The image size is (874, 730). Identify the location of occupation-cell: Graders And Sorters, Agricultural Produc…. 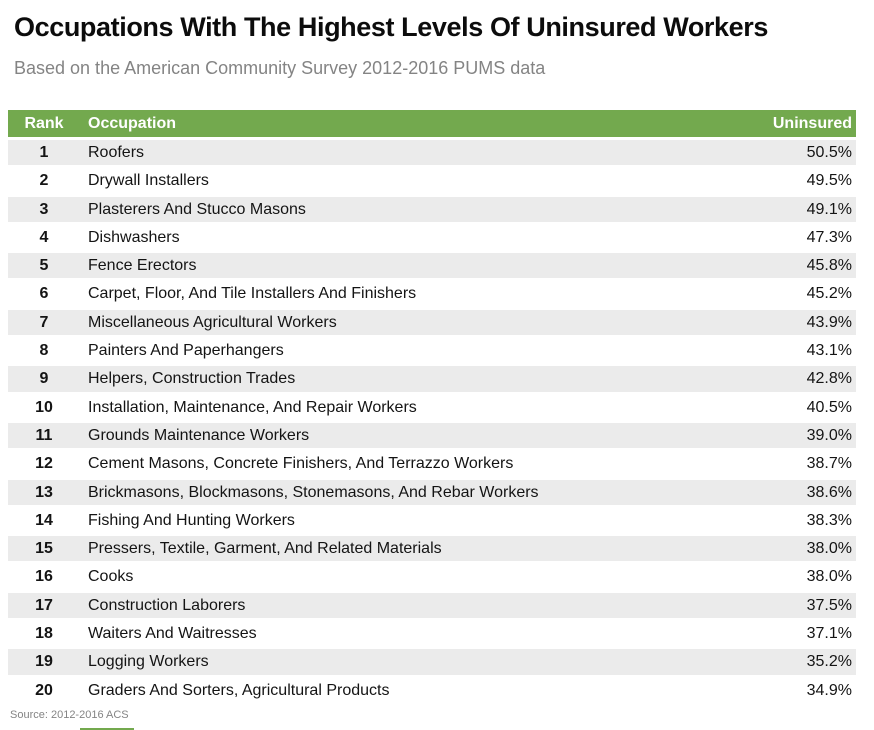
(239, 690).